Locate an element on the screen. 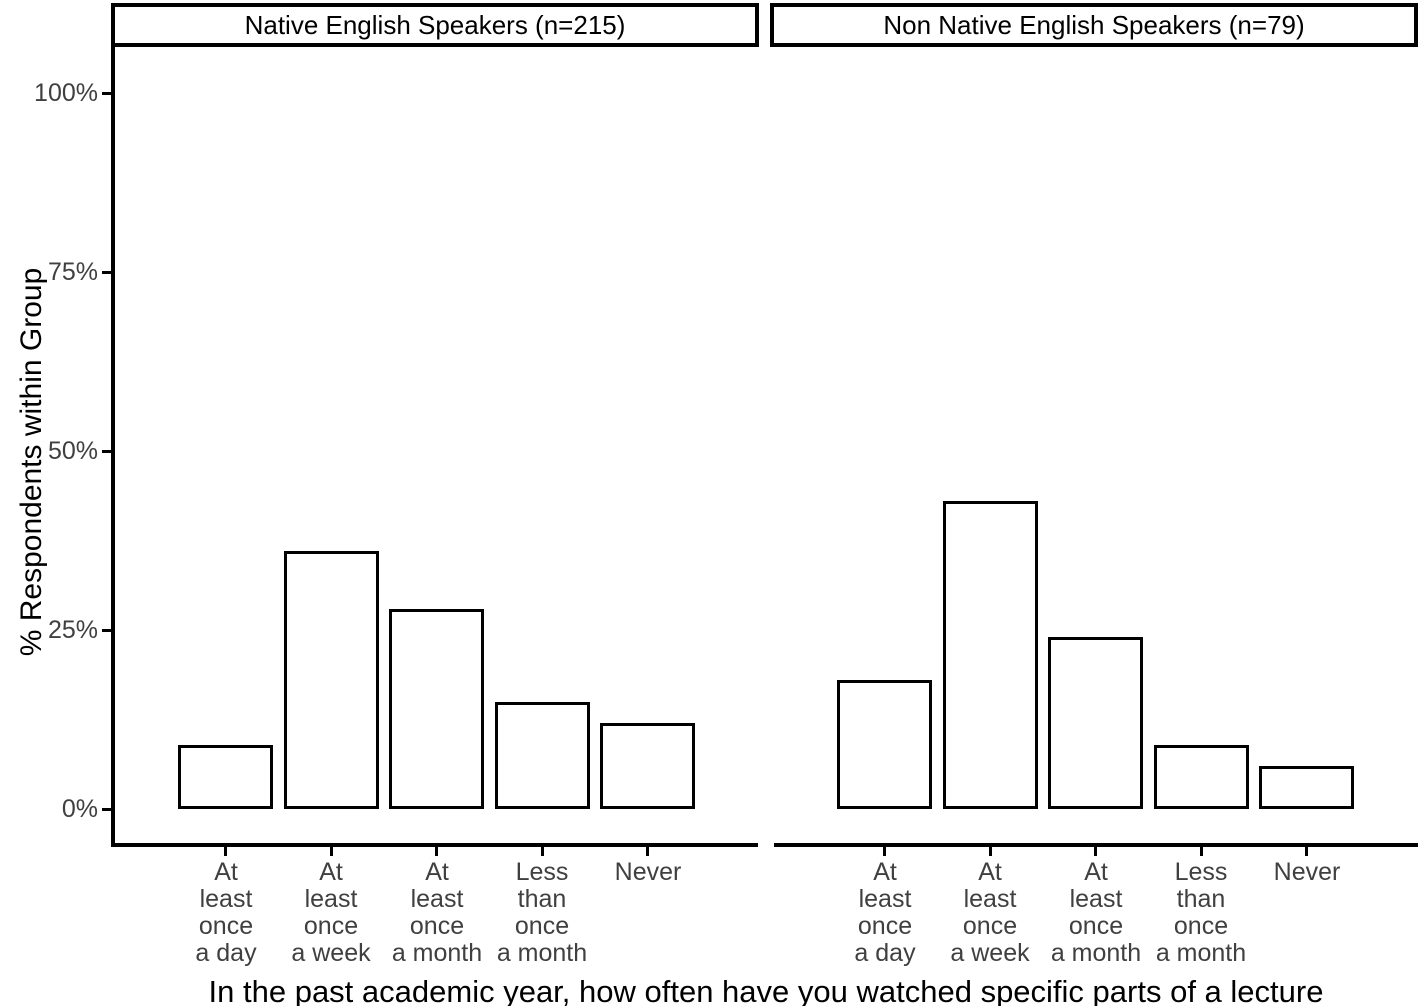 The image size is (1418, 1006). y-tick-label: 100% is located at coordinates (66, 93).